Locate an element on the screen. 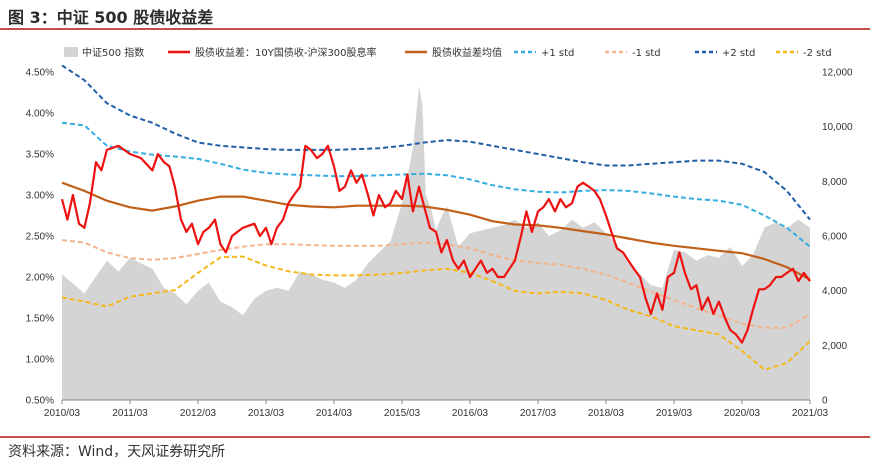 The image size is (886, 468). y-left-tick-label: 2.00% is located at coordinates (40, 278).